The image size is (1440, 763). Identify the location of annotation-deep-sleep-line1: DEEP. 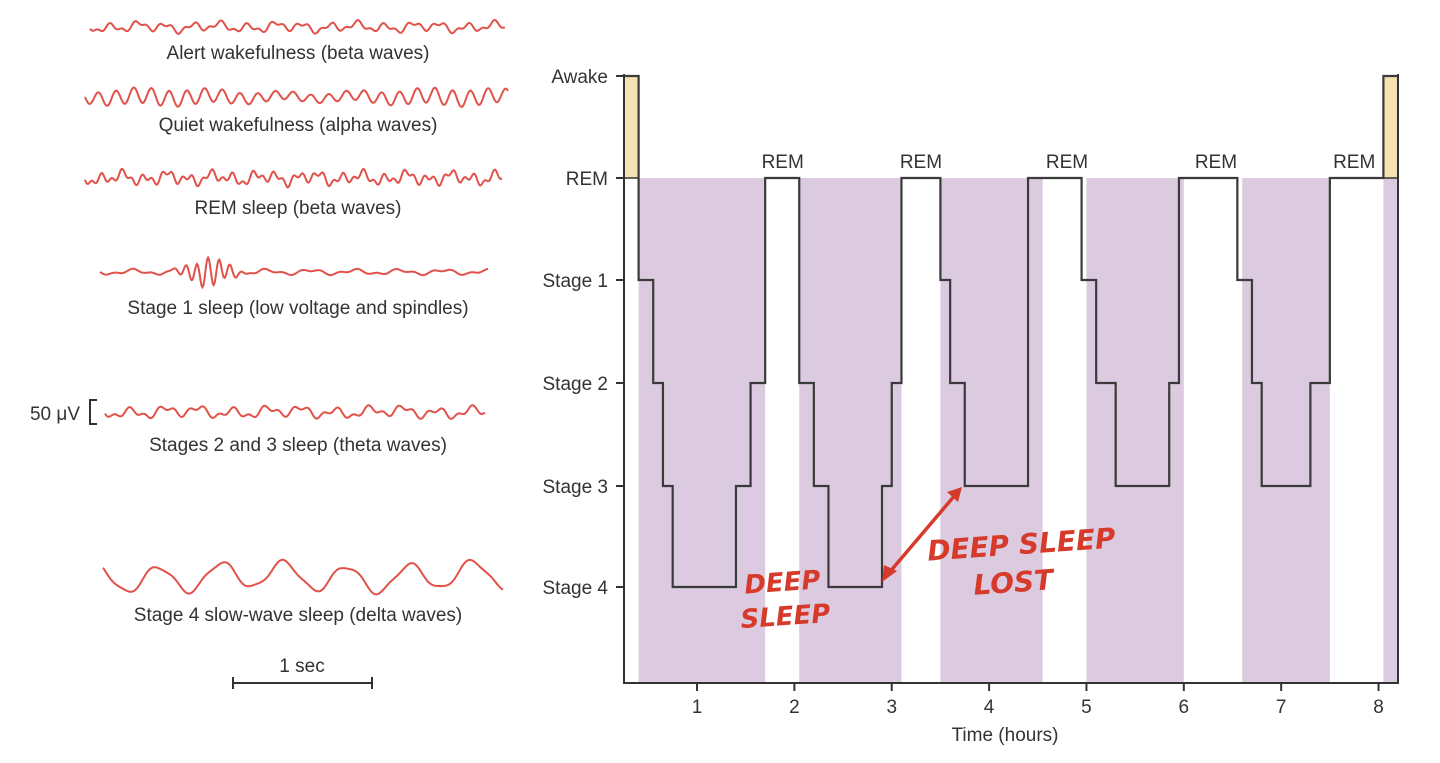
(782, 582).